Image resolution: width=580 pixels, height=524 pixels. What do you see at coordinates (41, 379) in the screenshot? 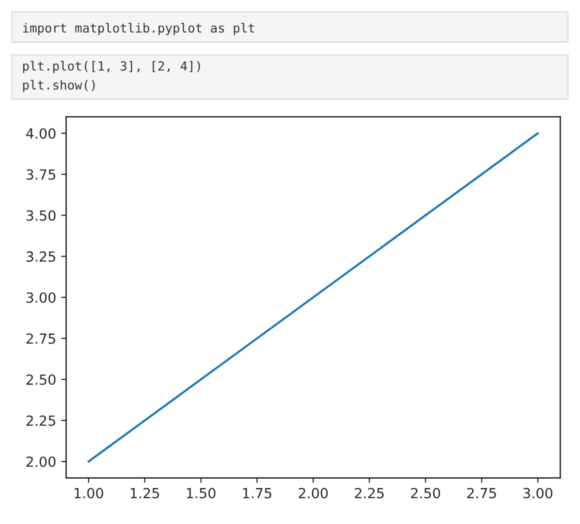
I see `y-tick-label: 2.50` at bounding box center [41, 379].